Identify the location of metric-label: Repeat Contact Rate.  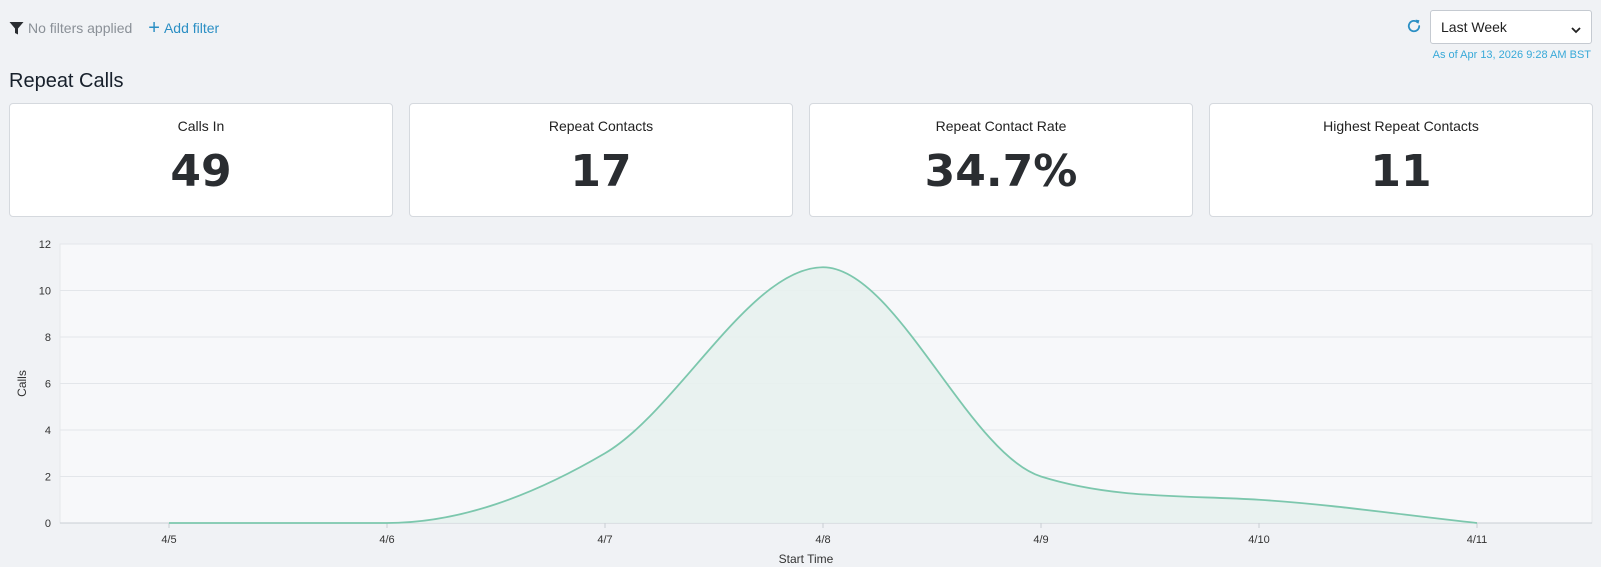
(1001, 126).